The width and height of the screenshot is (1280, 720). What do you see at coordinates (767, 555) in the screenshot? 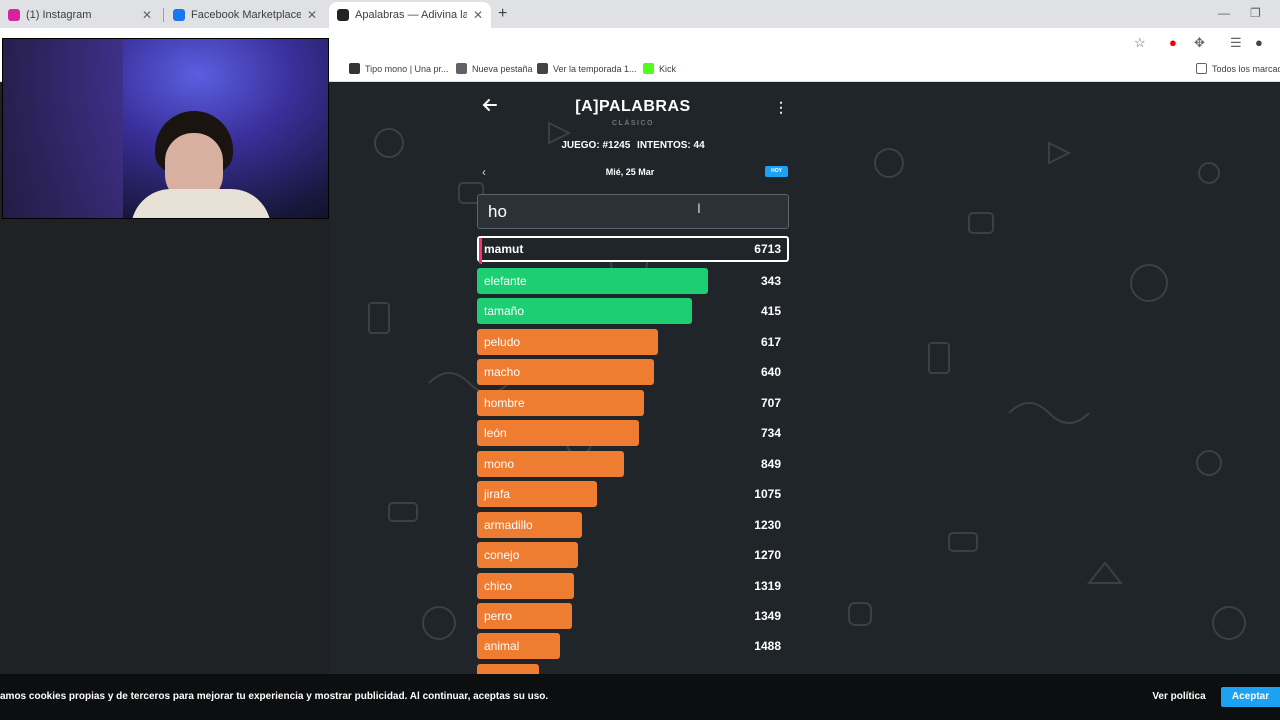
I see `guess-score: 1270` at bounding box center [767, 555].